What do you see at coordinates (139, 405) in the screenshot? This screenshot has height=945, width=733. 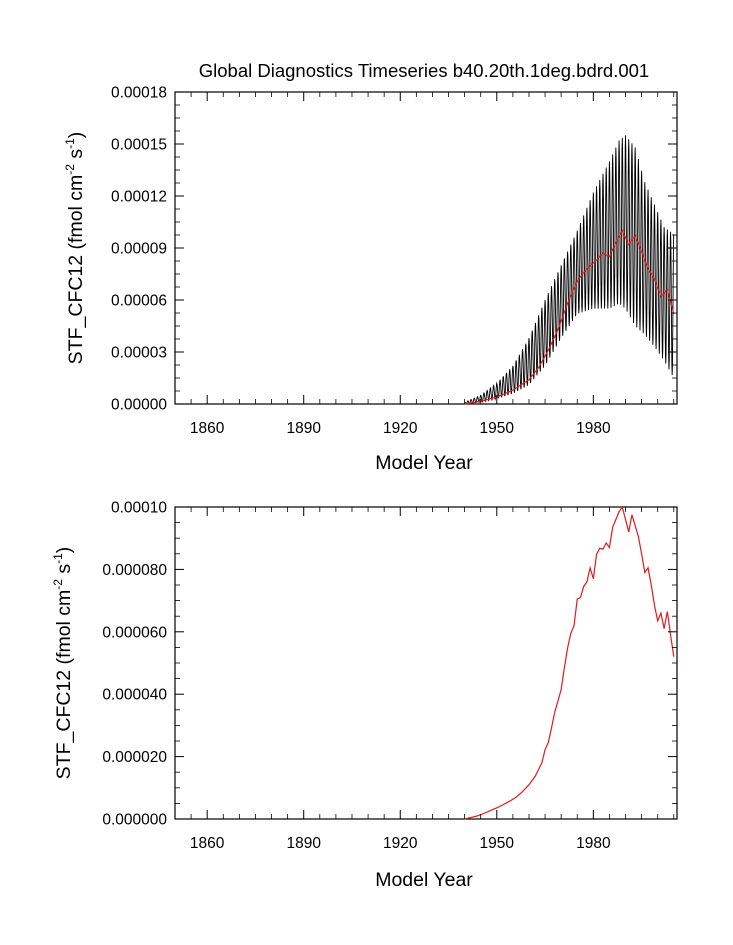 I see `y-tick-label: 0.00000` at bounding box center [139, 405].